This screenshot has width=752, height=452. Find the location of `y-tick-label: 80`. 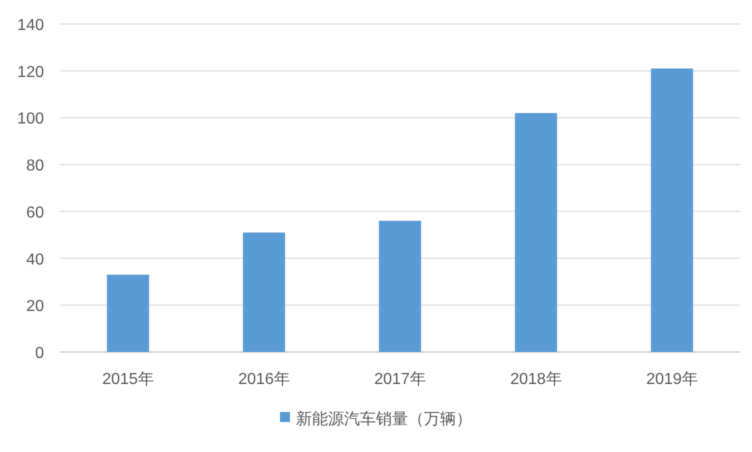

y-tick-label: 80 is located at coordinates (35, 166).